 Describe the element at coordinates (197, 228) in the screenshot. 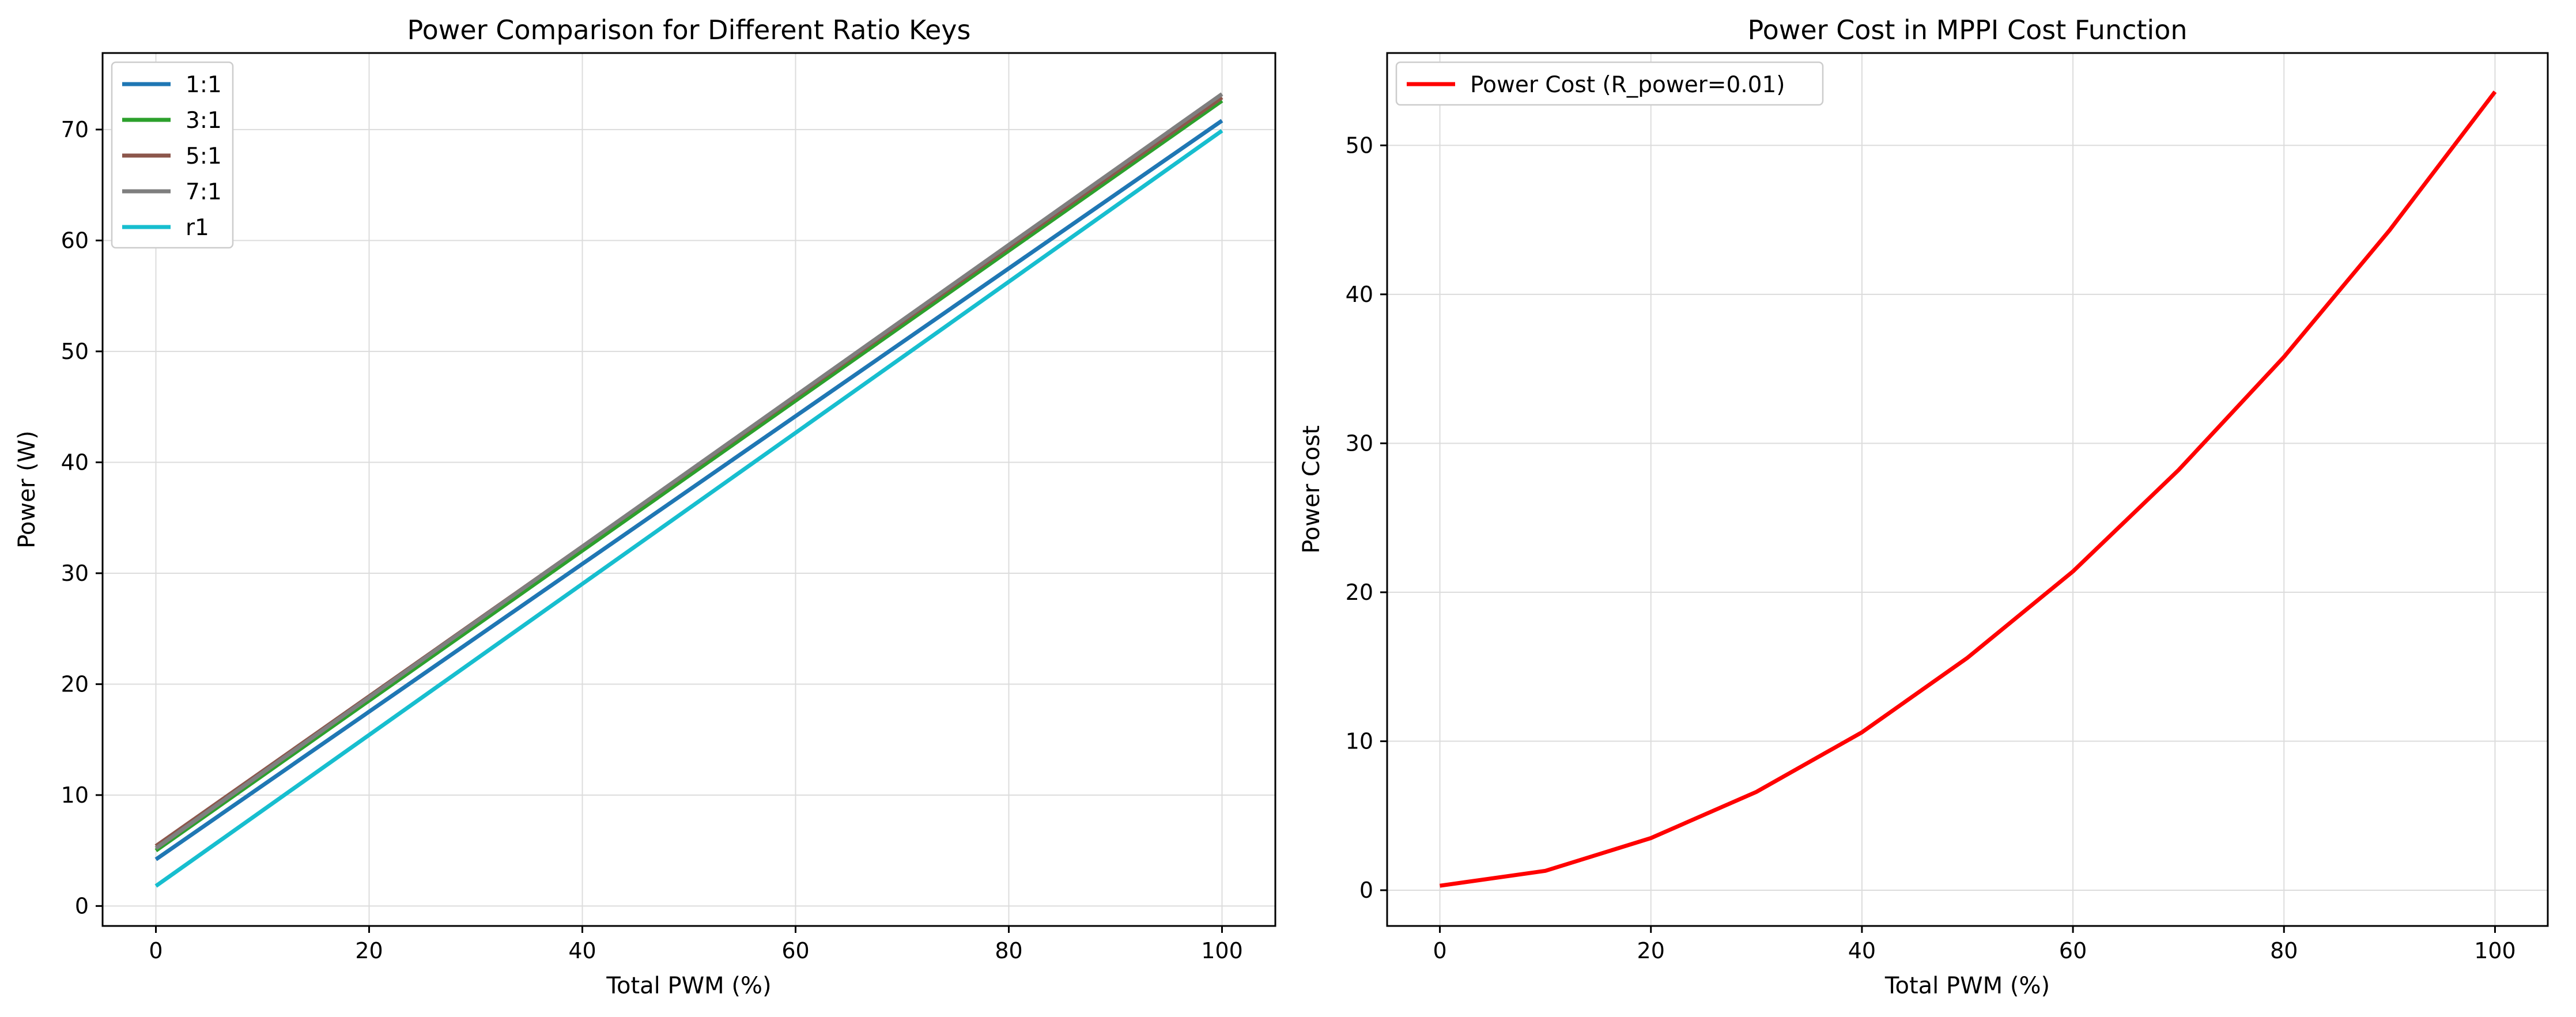

I see `legend-label: r1` at that location.